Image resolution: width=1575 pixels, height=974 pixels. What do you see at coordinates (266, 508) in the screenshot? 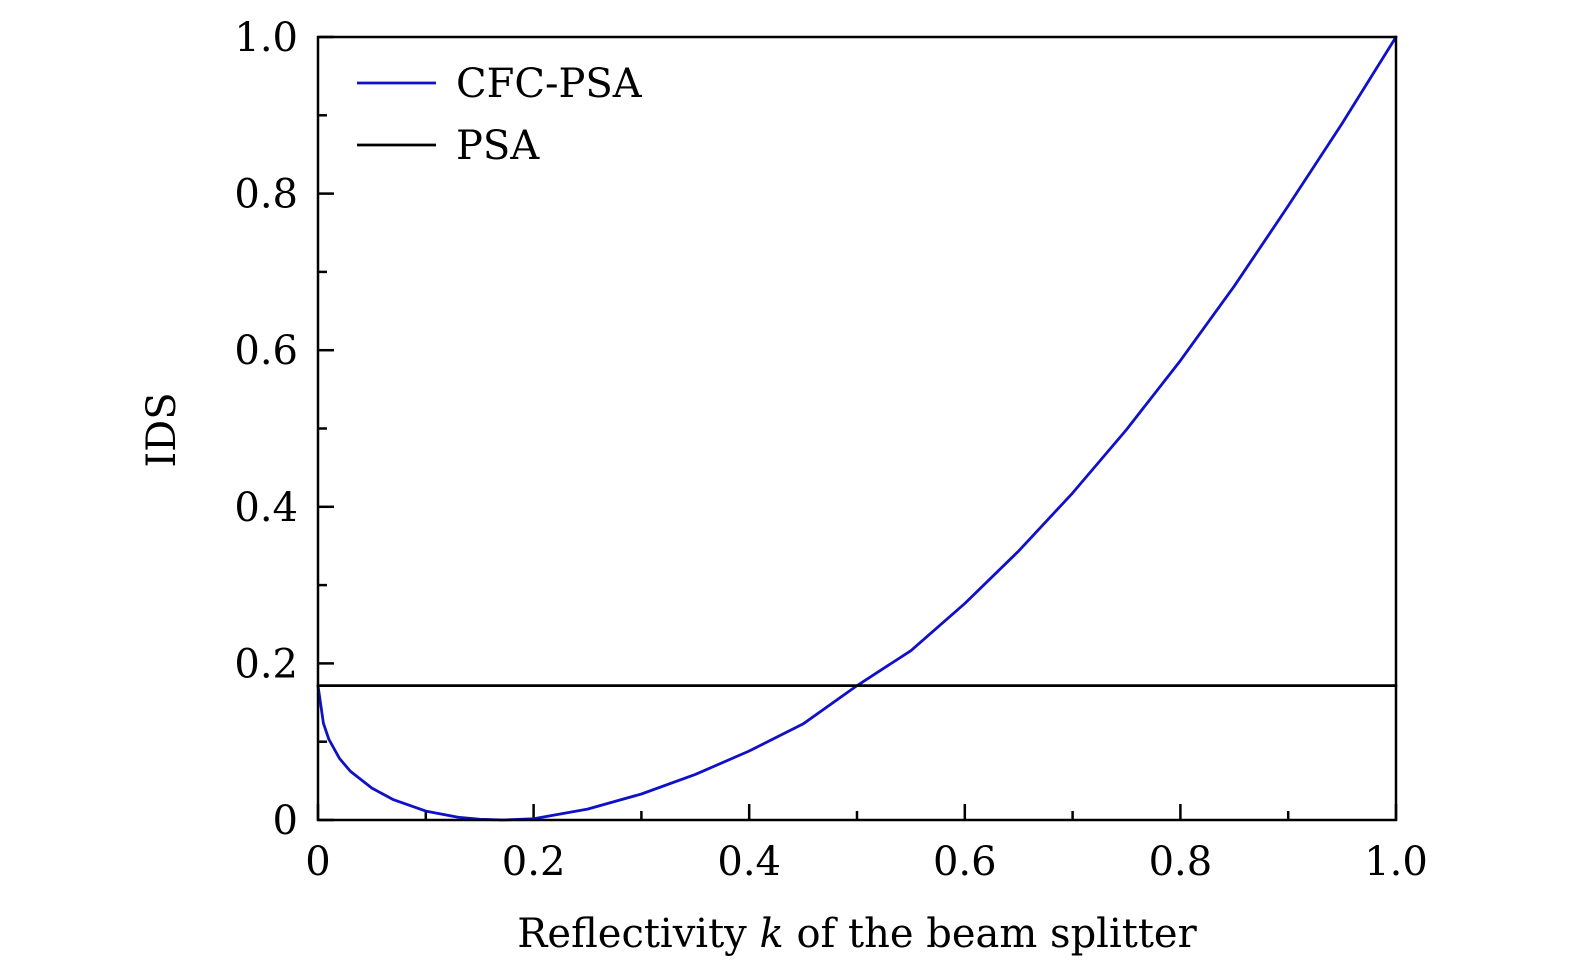
I see `y-tick-label: 0.4` at bounding box center [266, 508].